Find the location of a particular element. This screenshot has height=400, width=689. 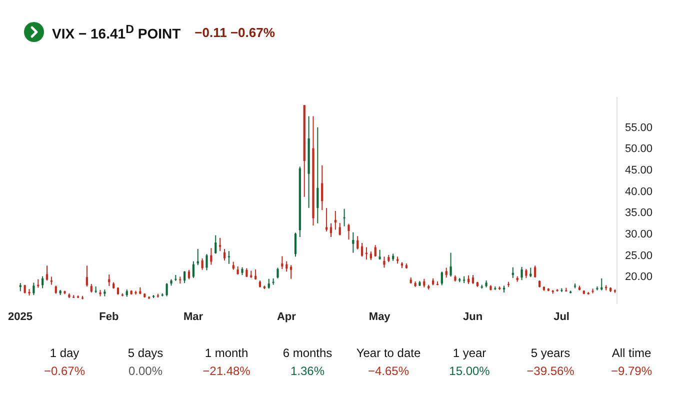

chart-title: VIX − 16.41$^{D}$ POINT is located at coordinates (116, 32).